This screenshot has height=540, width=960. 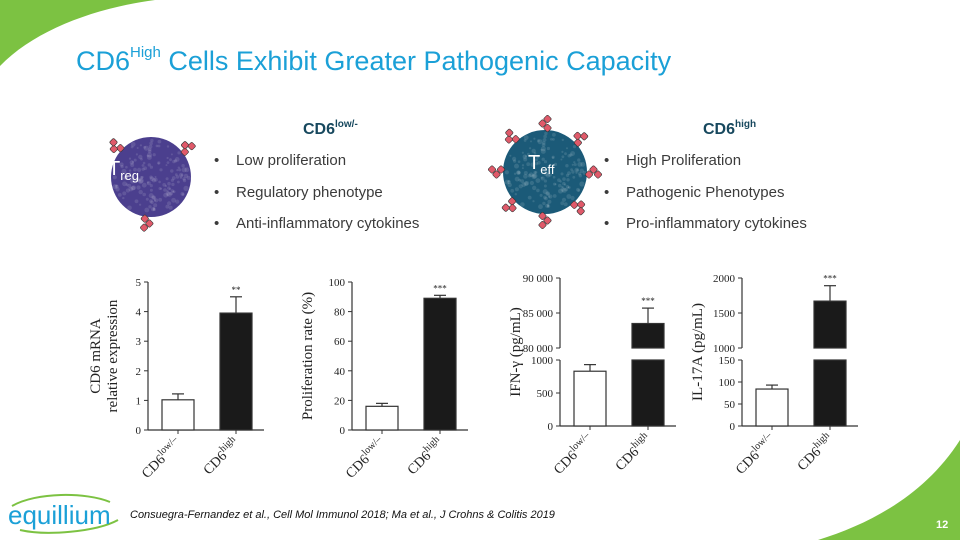 I want to click on group-heading-high: CD6high, so click(x=730, y=129).